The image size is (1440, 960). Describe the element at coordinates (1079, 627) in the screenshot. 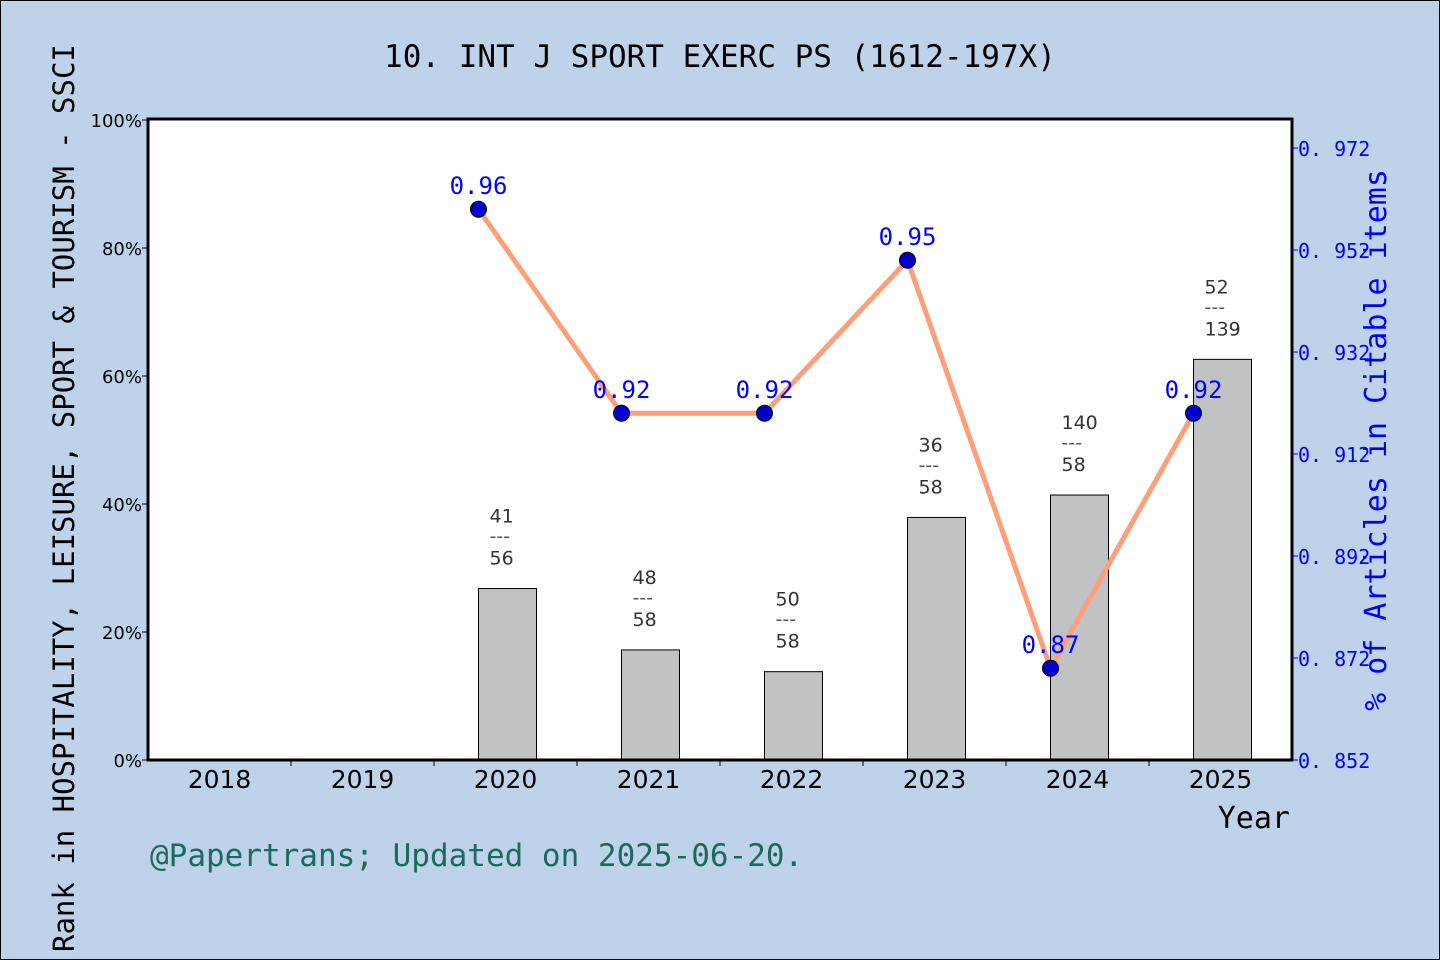

I see `bar-2024` at that location.